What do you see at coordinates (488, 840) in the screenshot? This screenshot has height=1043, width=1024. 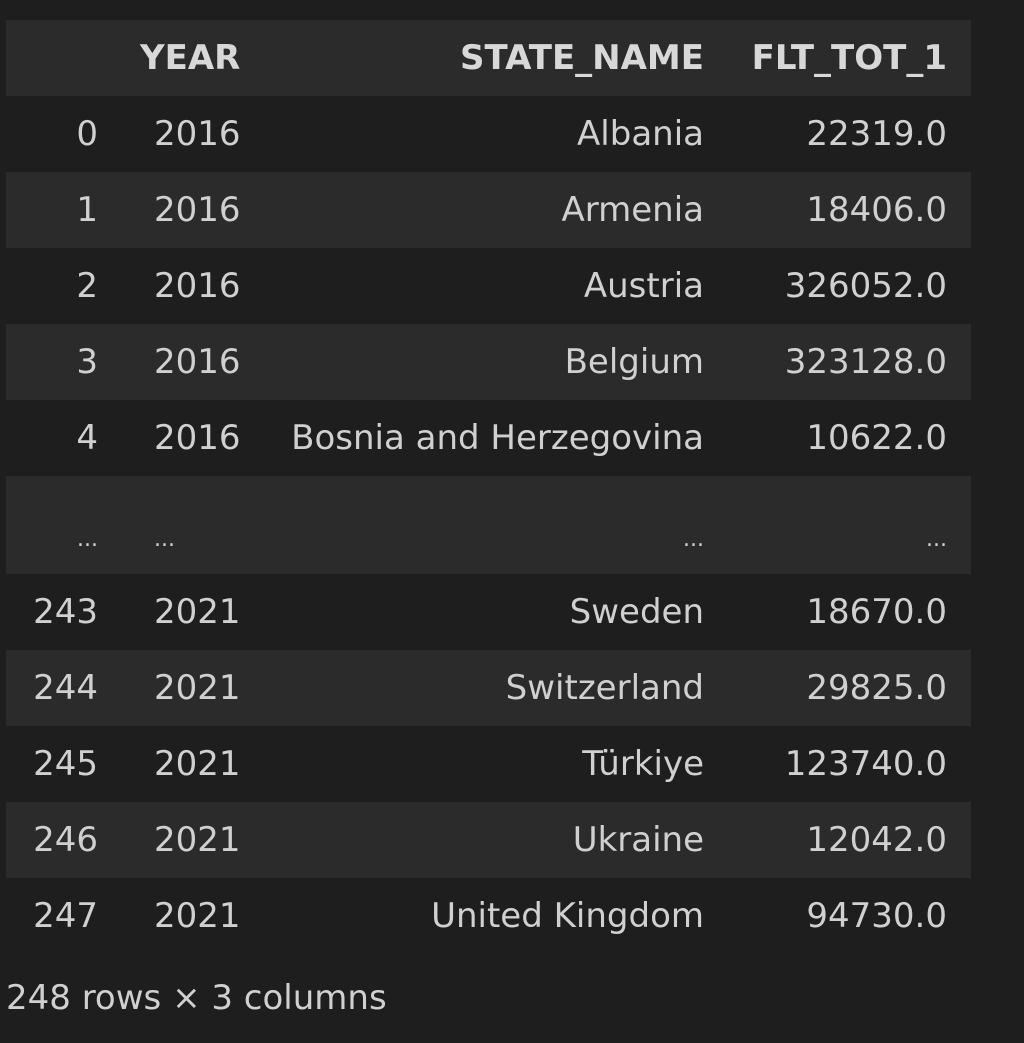 I see `table-row: 246 2021 Ukraine 12042.0` at bounding box center [488, 840].